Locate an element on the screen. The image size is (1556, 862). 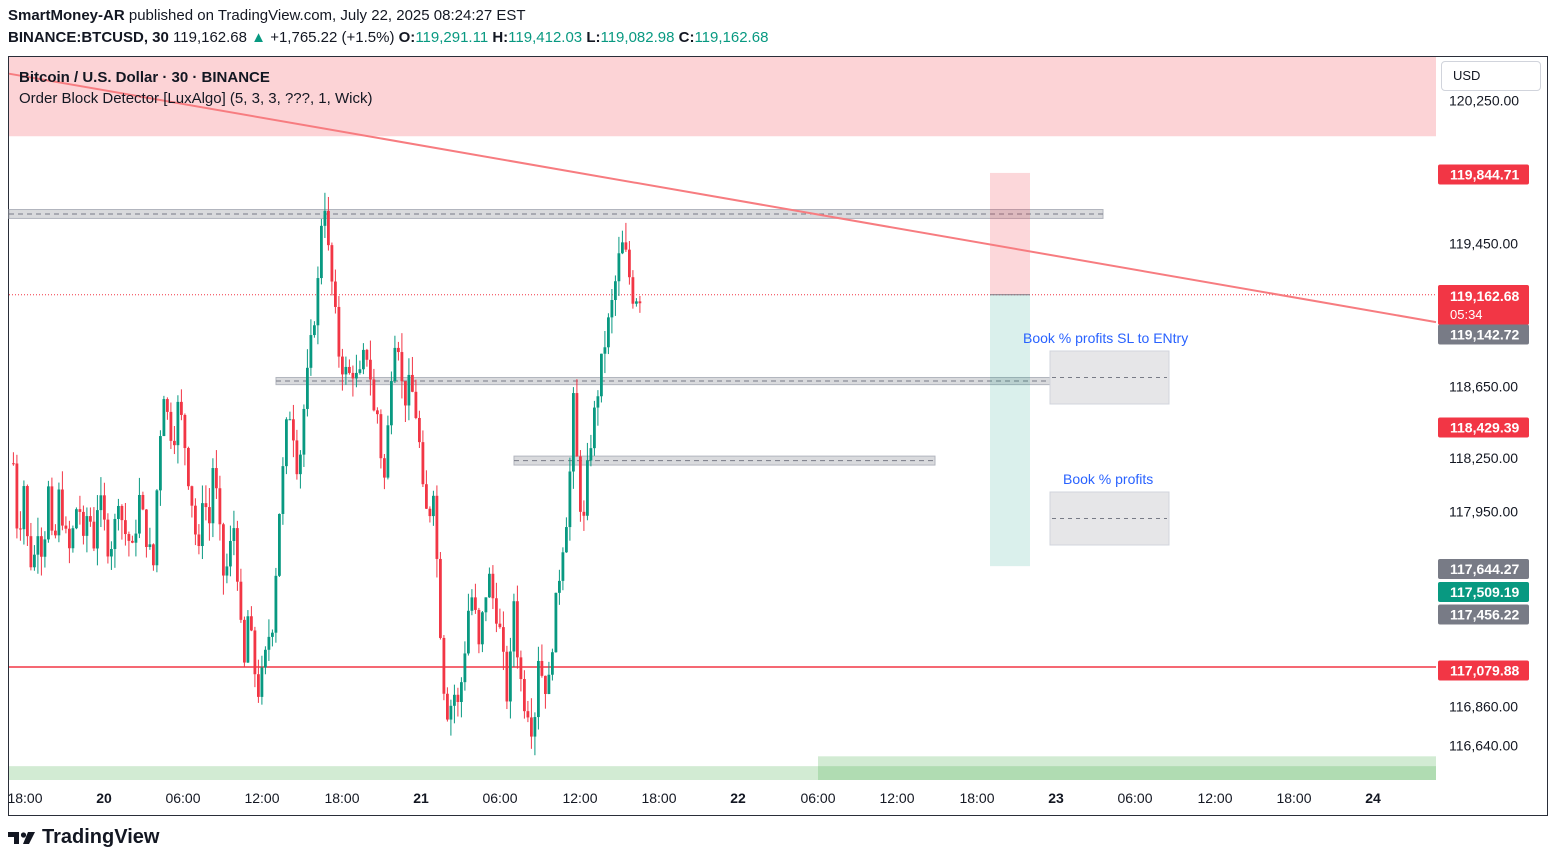
price-label-7: 117,079.88 is located at coordinates (1485, 671).